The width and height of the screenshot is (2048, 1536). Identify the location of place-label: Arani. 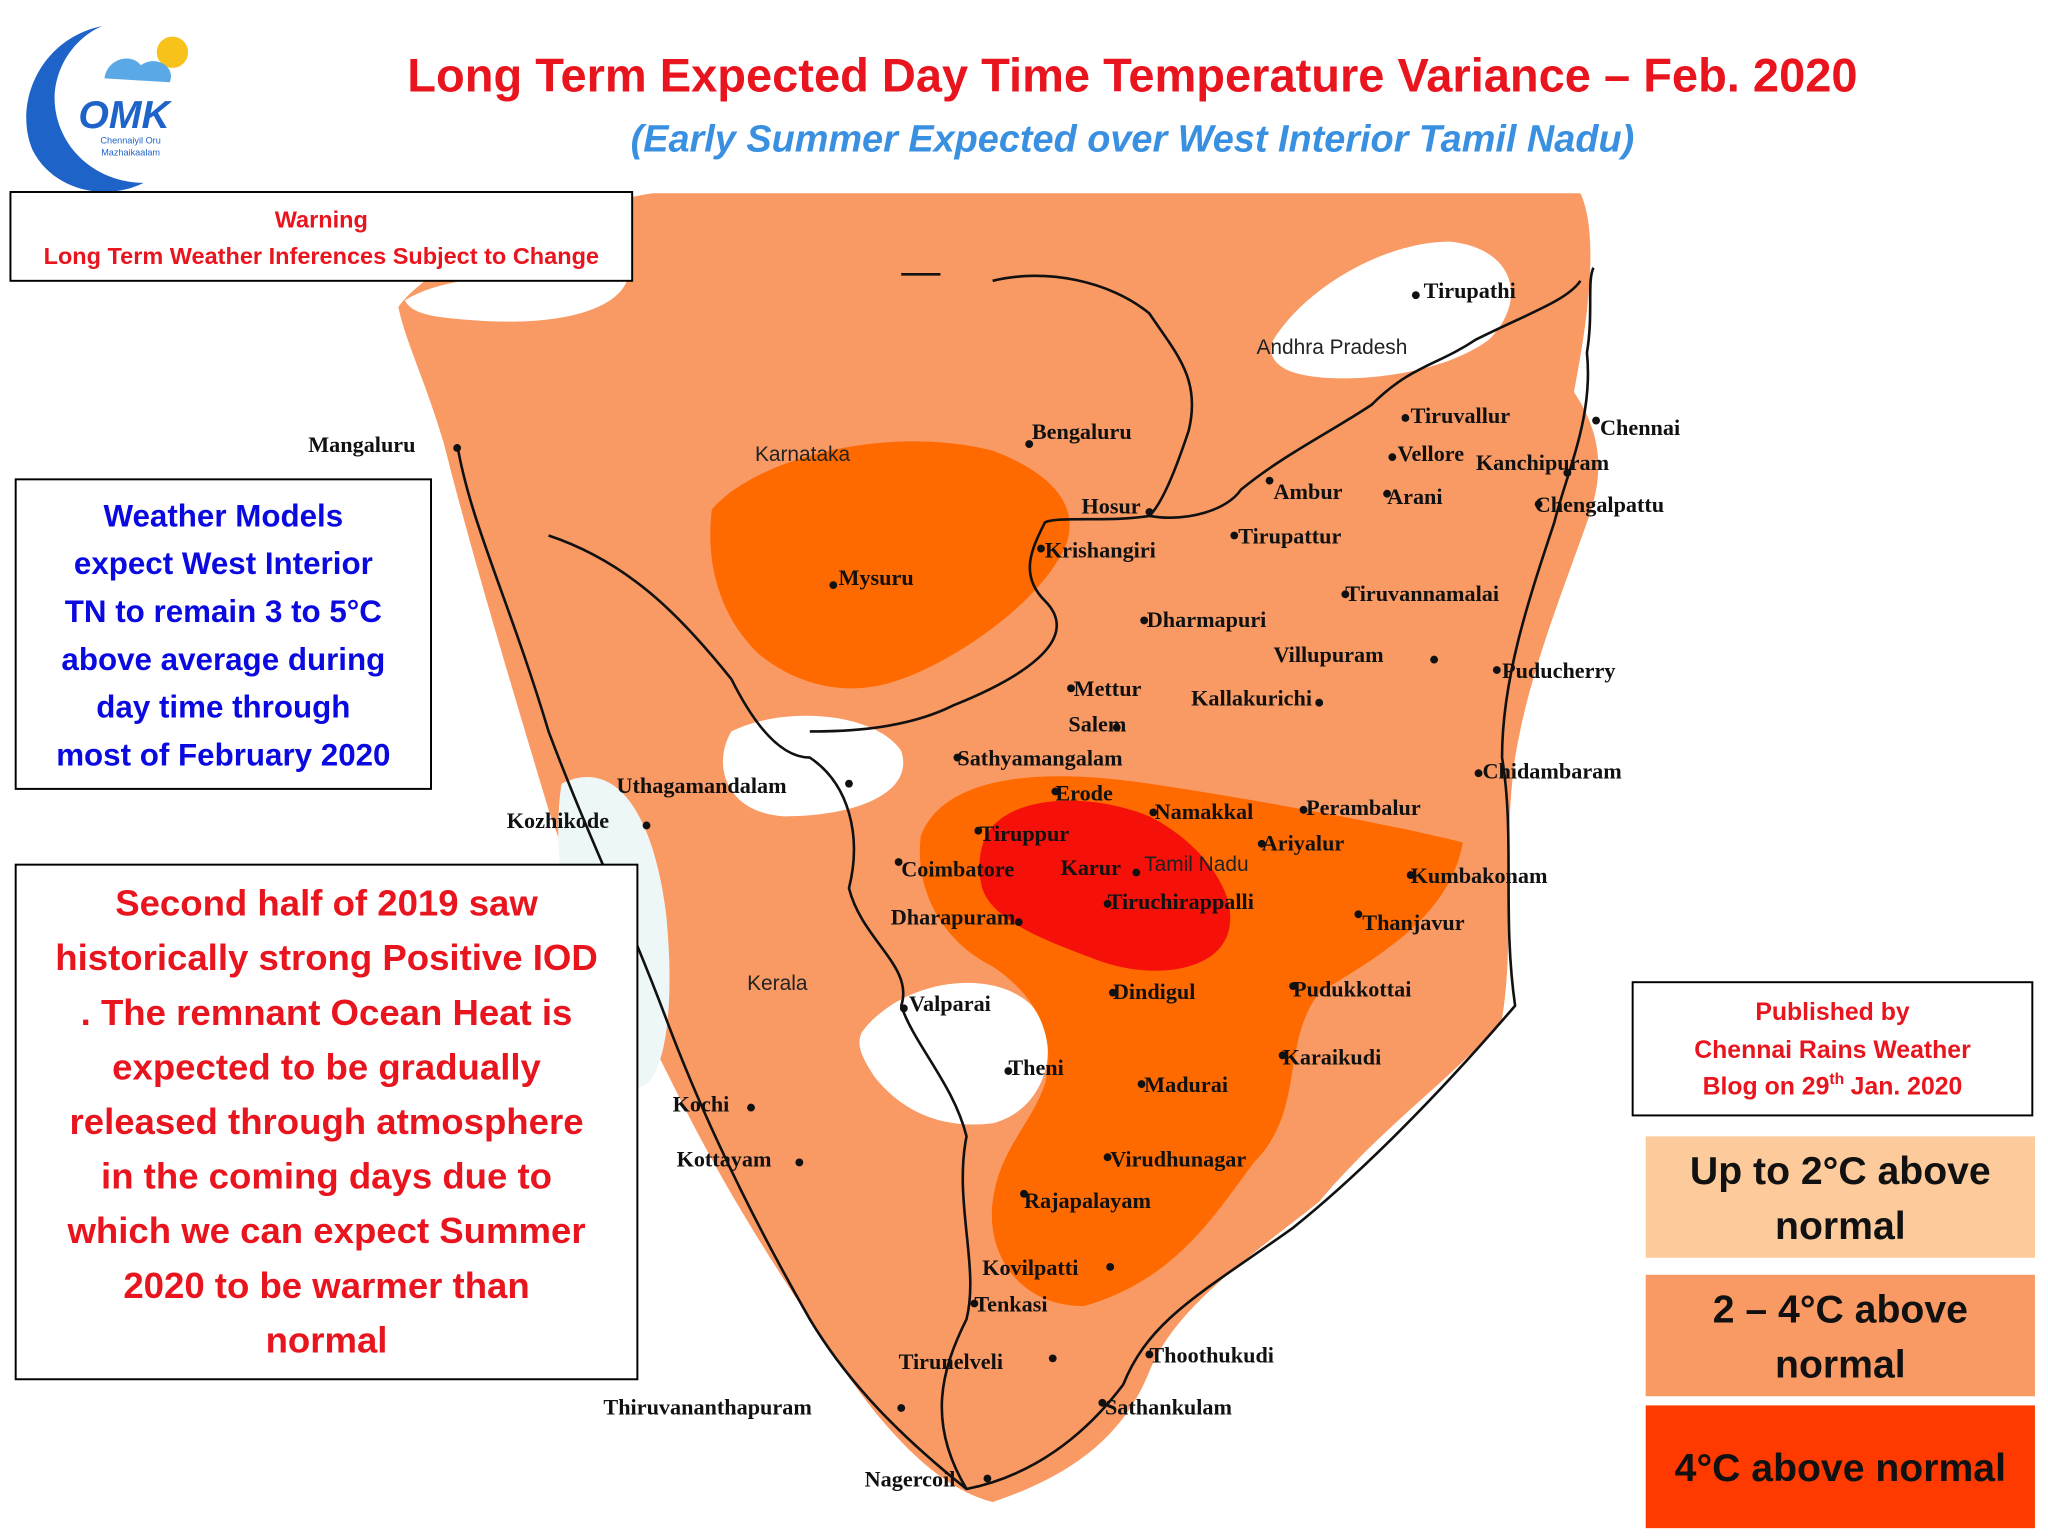
(1414, 496).